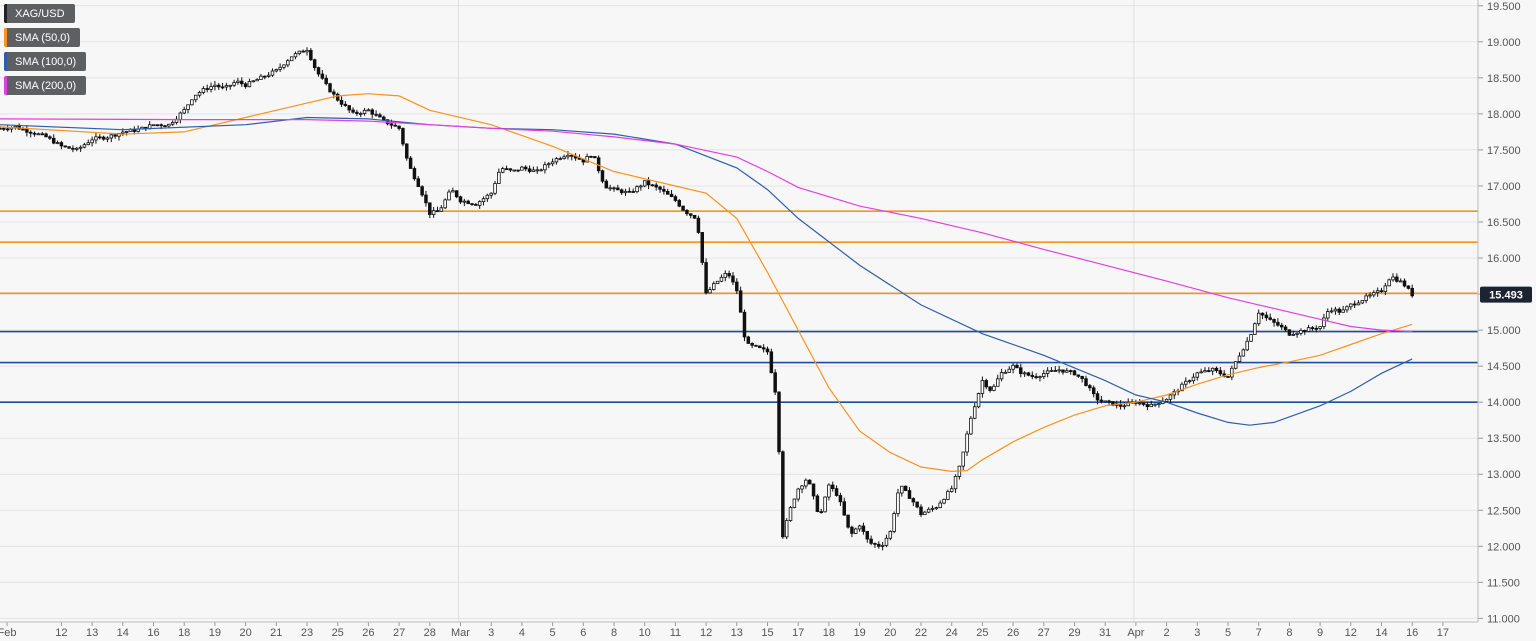 Image resolution: width=1536 pixels, height=641 pixels. What do you see at coordinates (1504, 439) in the screenshot?
I see `y-tick-label: 13.500` at bounding box center [1504, 439].